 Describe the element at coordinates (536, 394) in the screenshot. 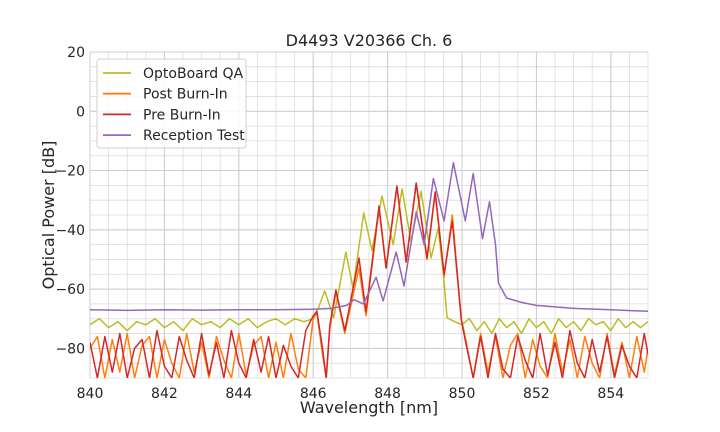

I see `x-tick-label: 852` at that location.